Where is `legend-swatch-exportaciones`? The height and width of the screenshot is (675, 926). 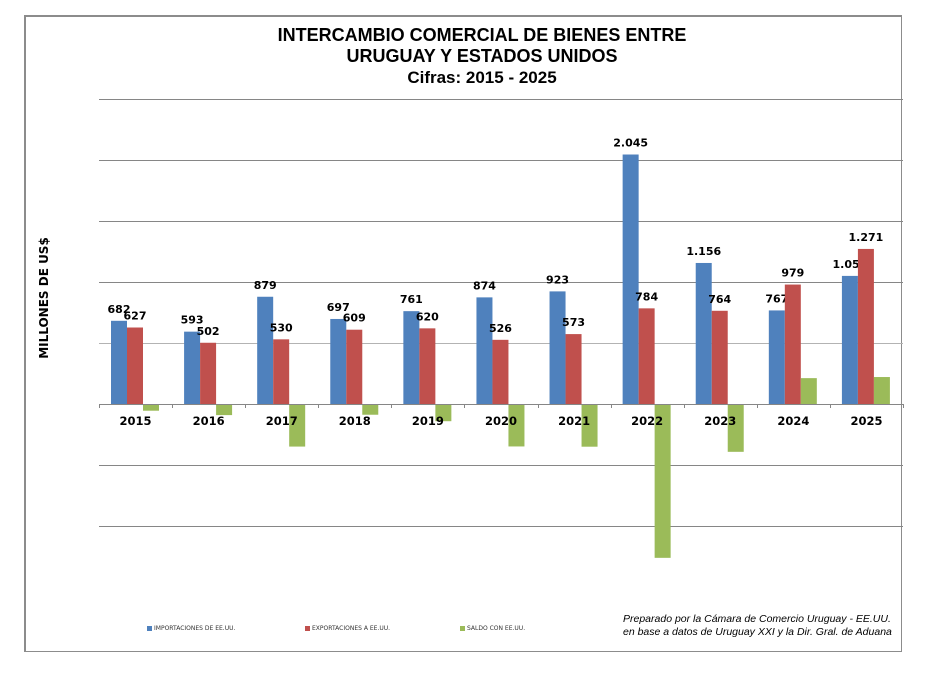 legend-swatch-exportaciones is located at coordinates (307, 628).